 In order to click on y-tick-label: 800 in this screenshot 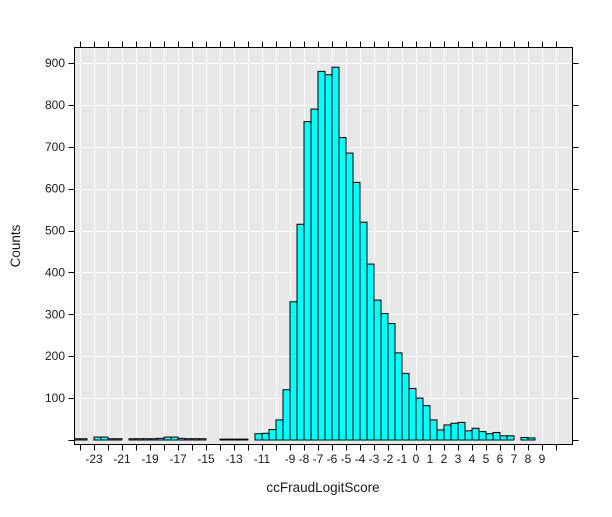, I will do `click(55, 105)`.